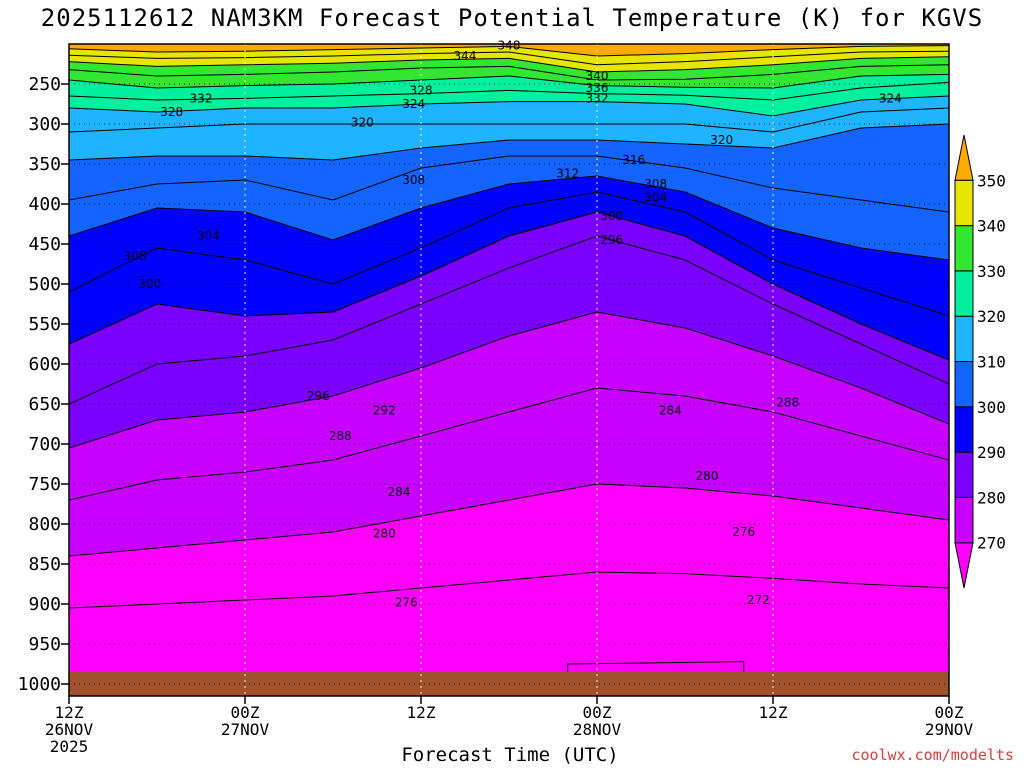 Image resolution: width=1024 pixels, height=768 pixels. I want to click on y-tick-label: 650, so click(44, 404).